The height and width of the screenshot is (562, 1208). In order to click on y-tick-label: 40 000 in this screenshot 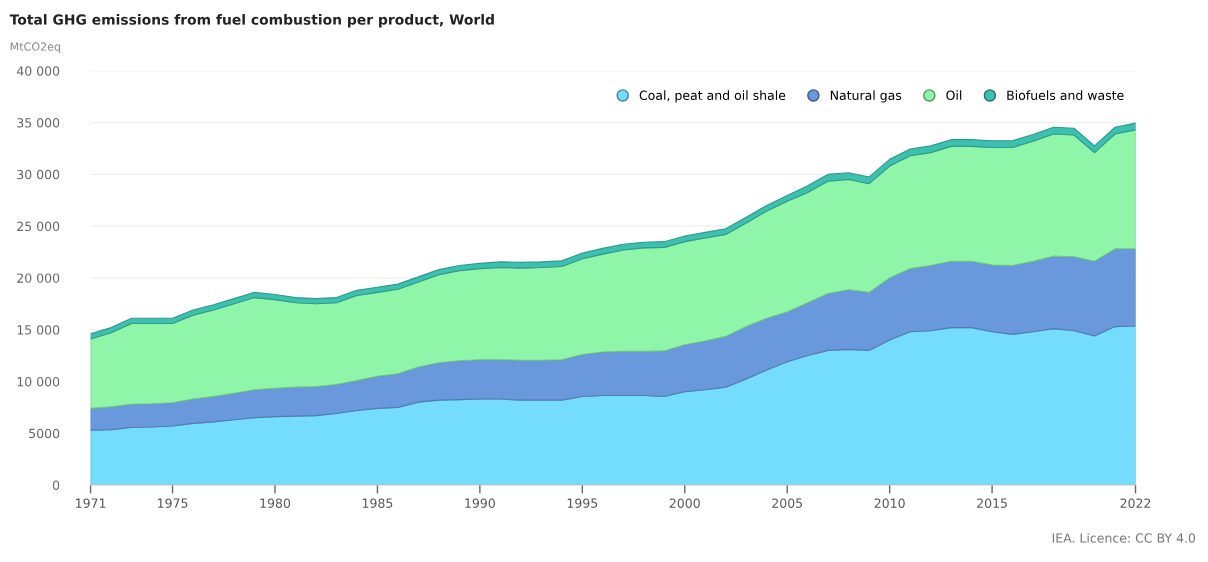, I will do `click(38, 71)`.